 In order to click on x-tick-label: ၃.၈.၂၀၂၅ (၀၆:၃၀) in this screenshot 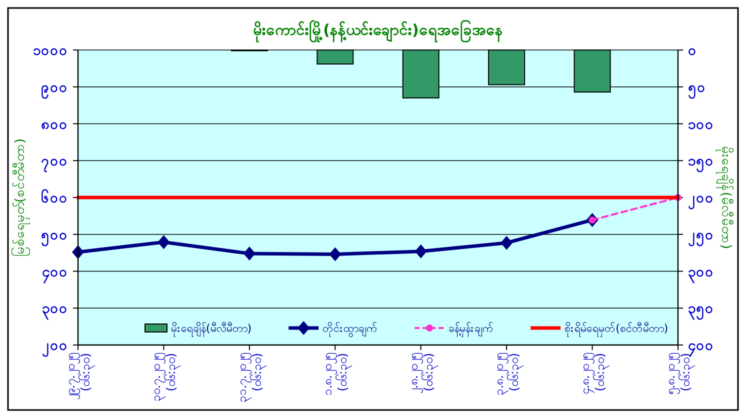, I will do `click(508, 374)`.